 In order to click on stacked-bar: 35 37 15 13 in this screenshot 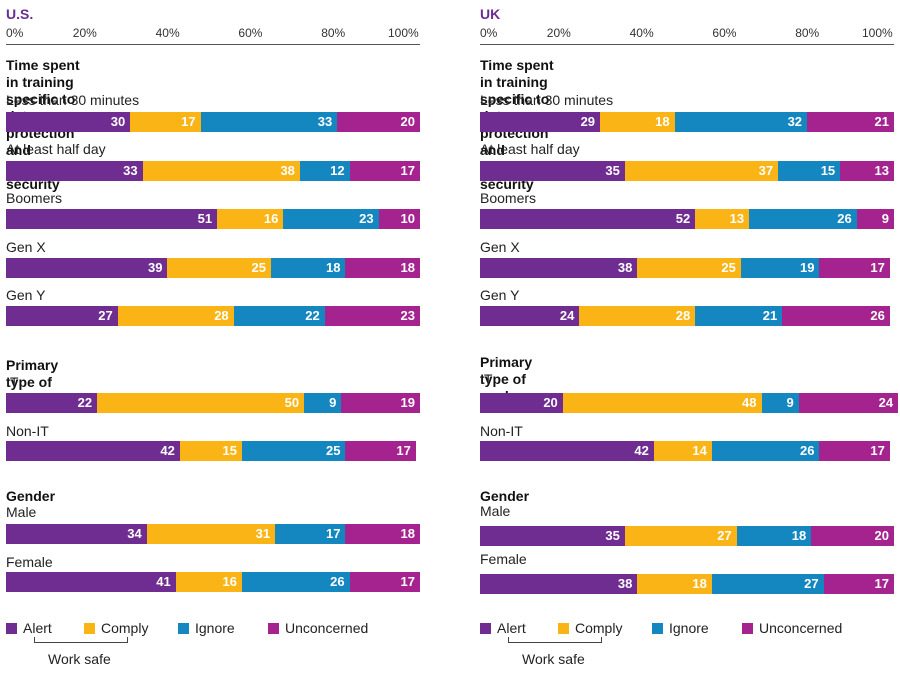, I will do `click(687, 171)`.